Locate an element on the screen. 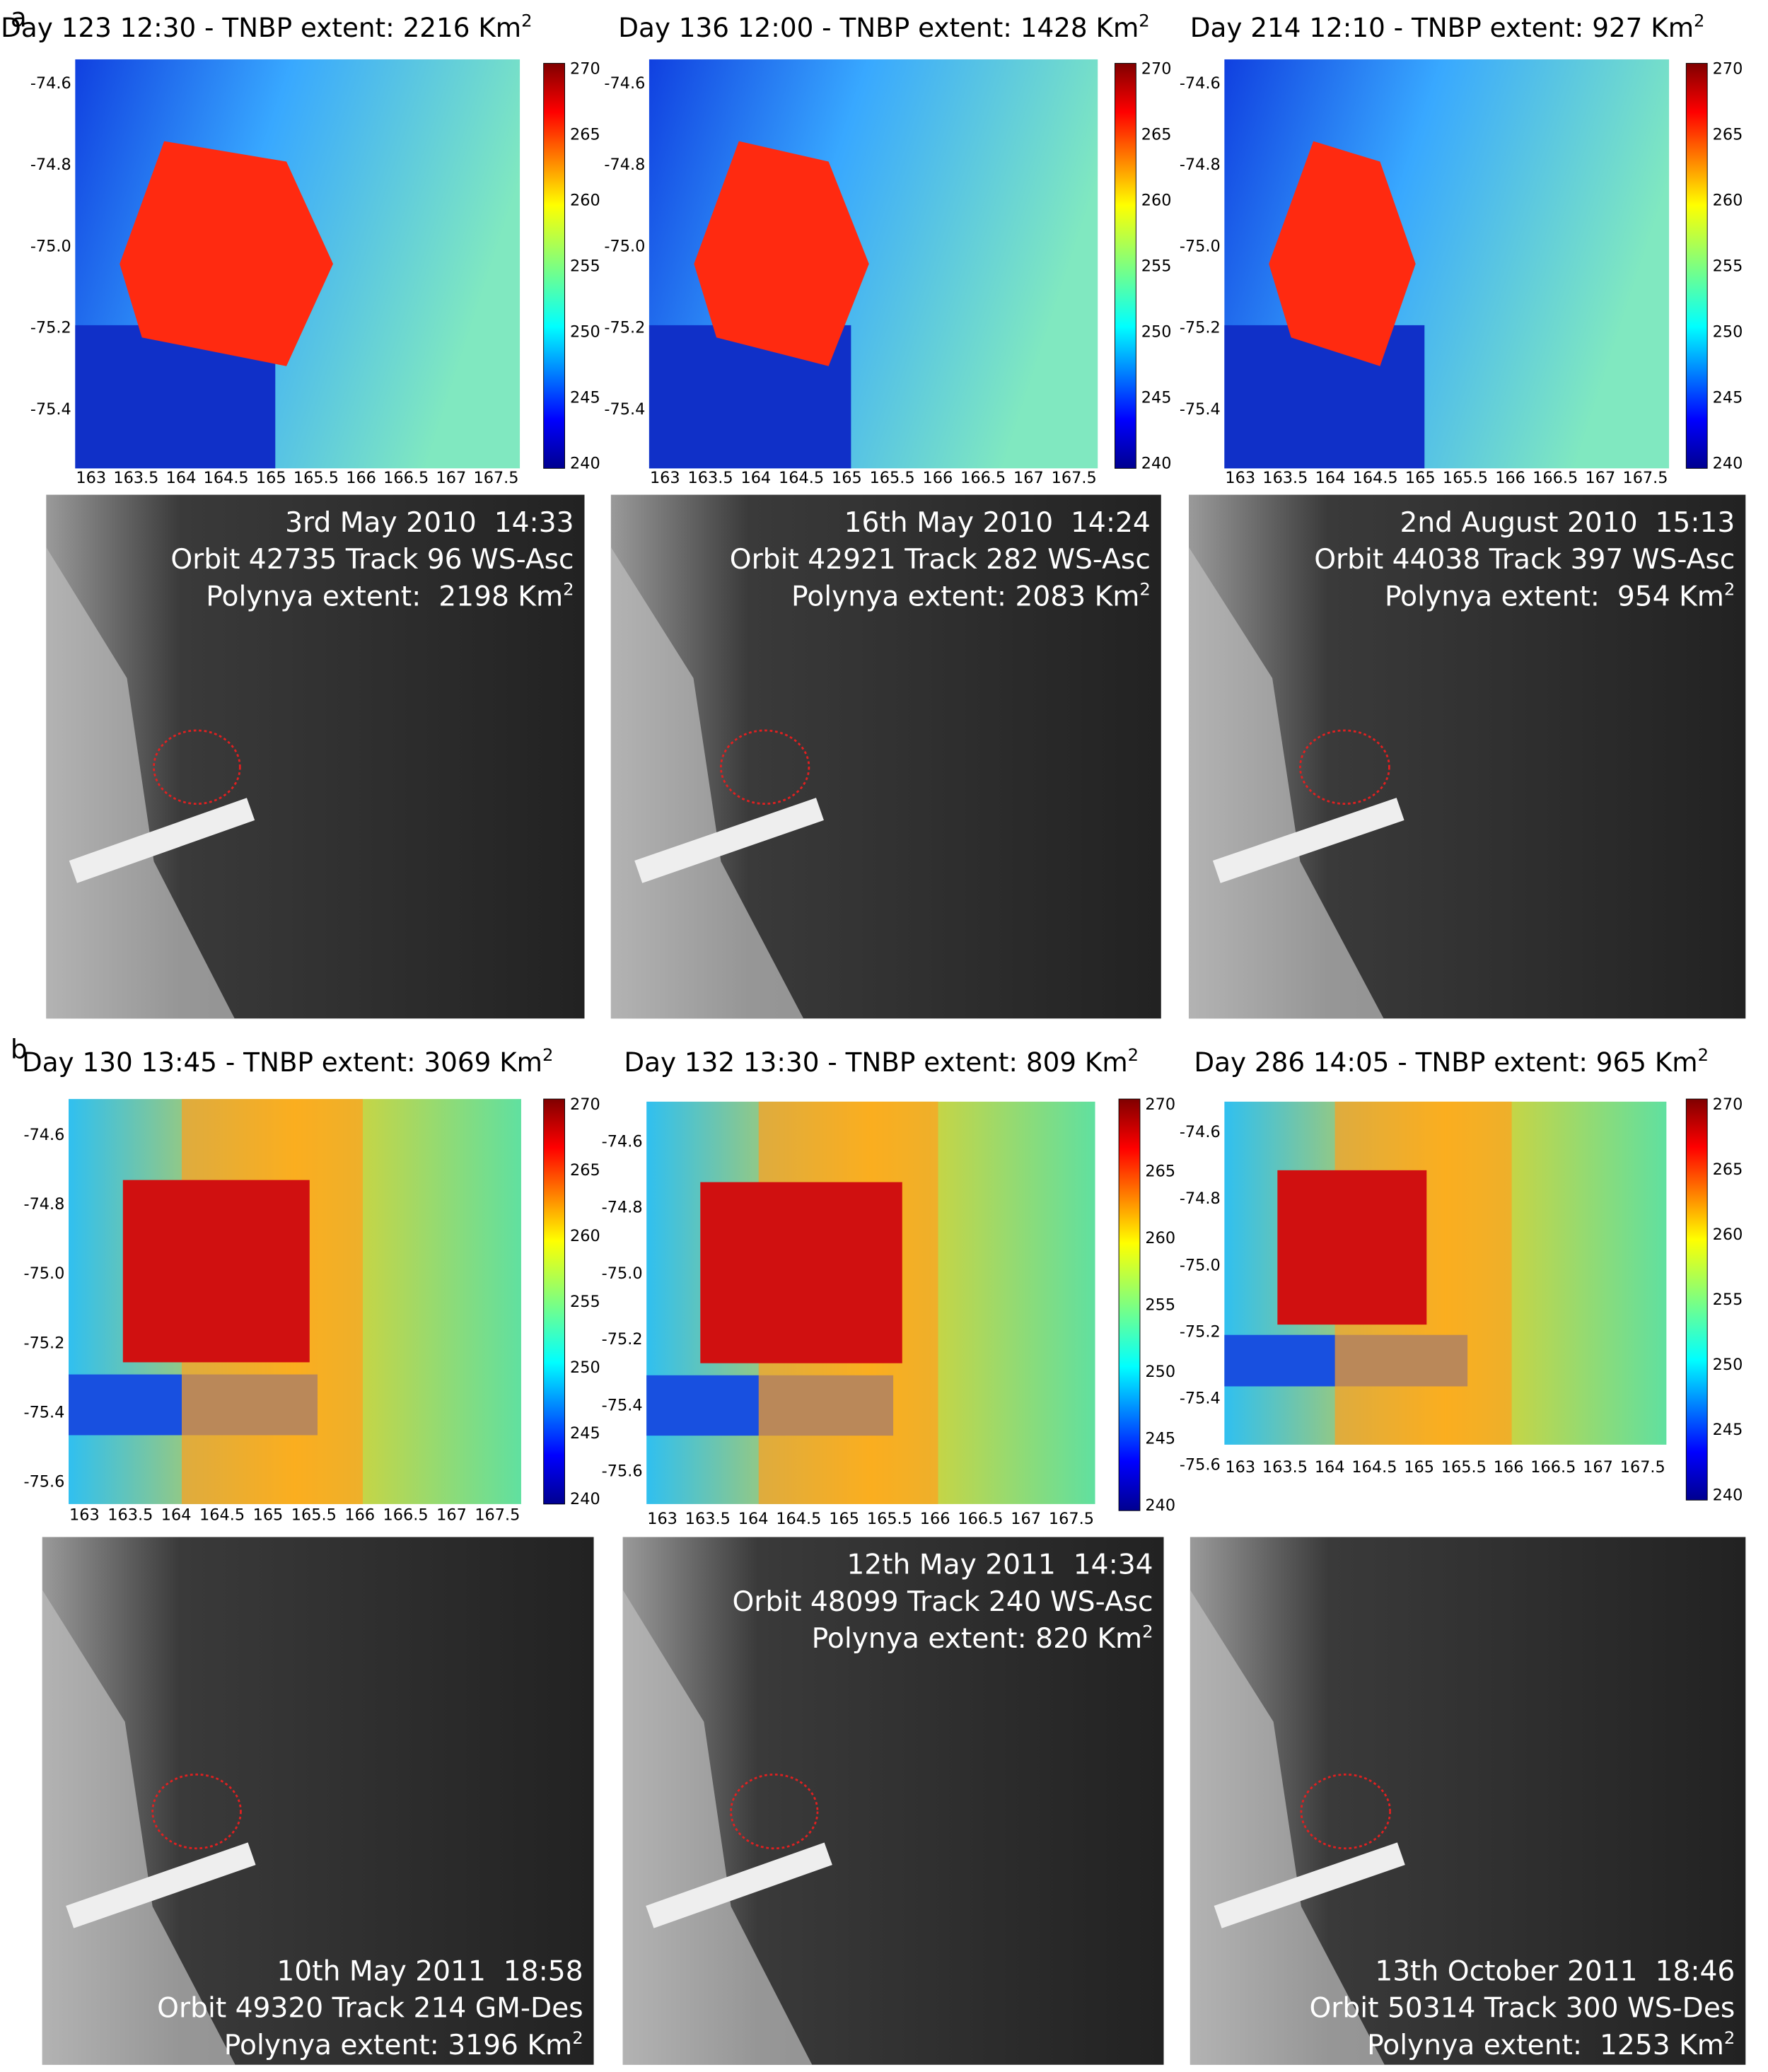  sar-caption: Orbit 48099 Track 240 WS-Asc is located at coordinates (943, 1602).